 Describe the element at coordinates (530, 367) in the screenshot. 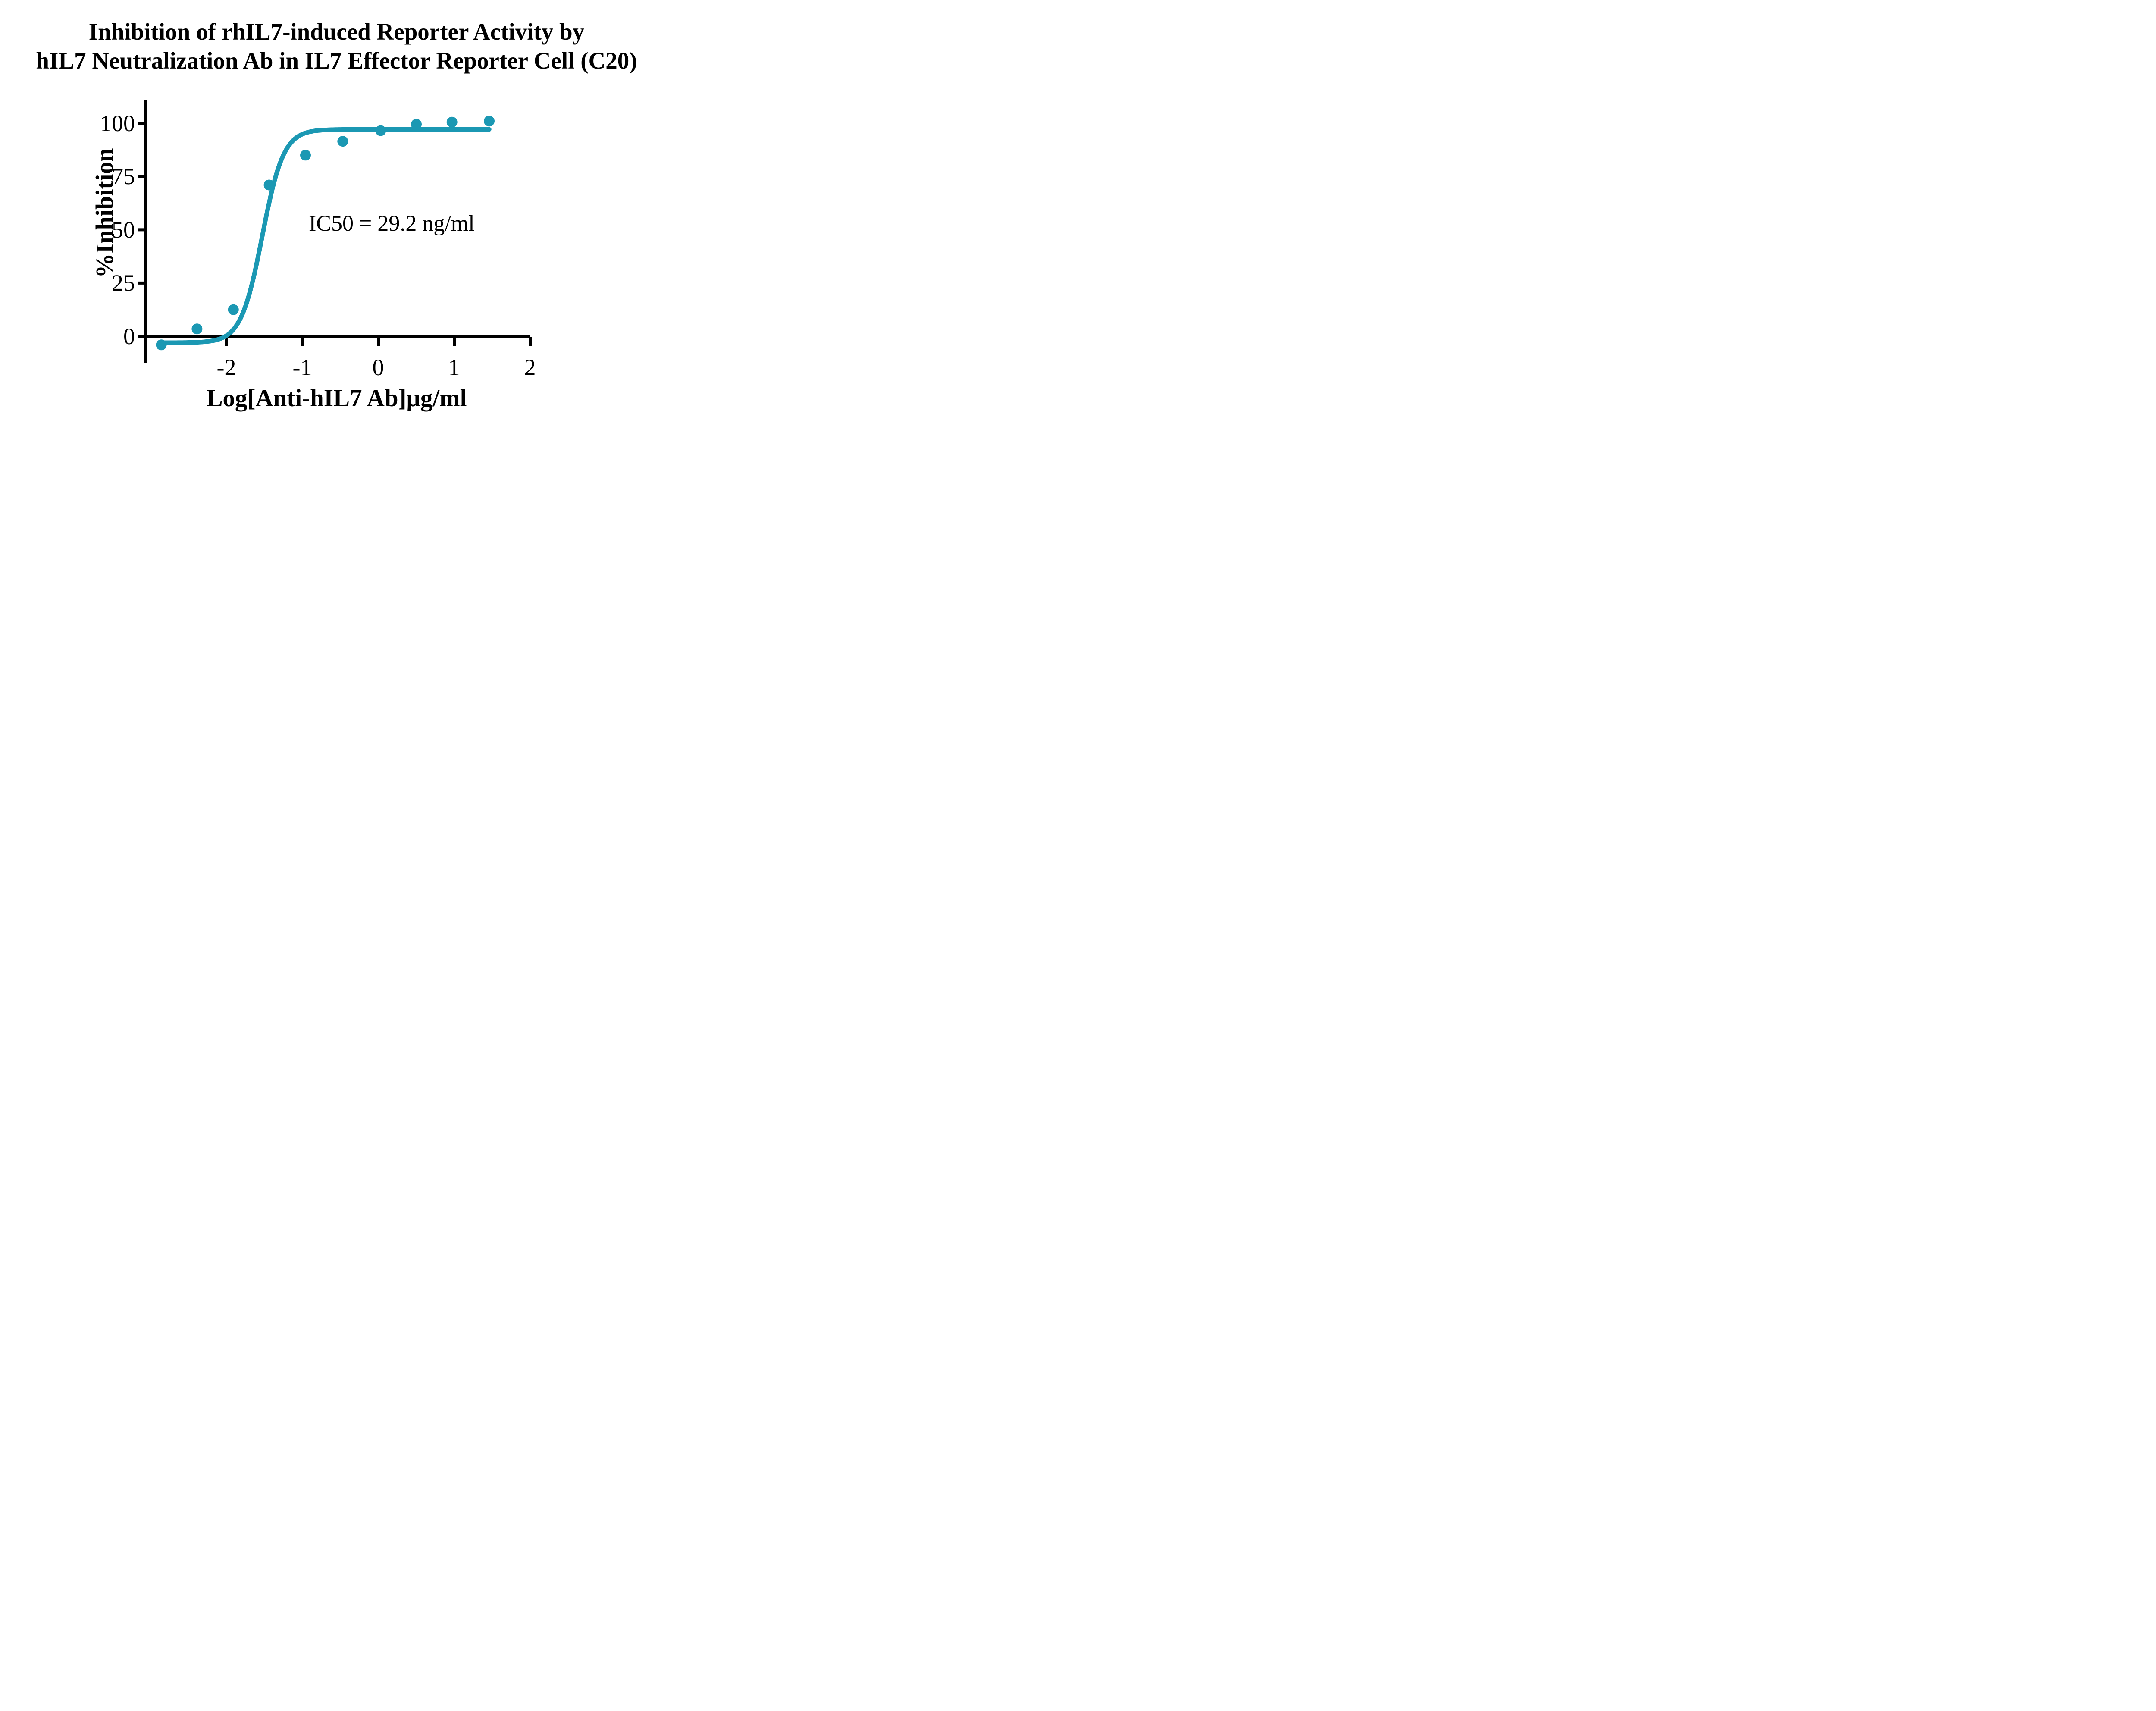

I see `x-tick-label-2: 2` at that location.